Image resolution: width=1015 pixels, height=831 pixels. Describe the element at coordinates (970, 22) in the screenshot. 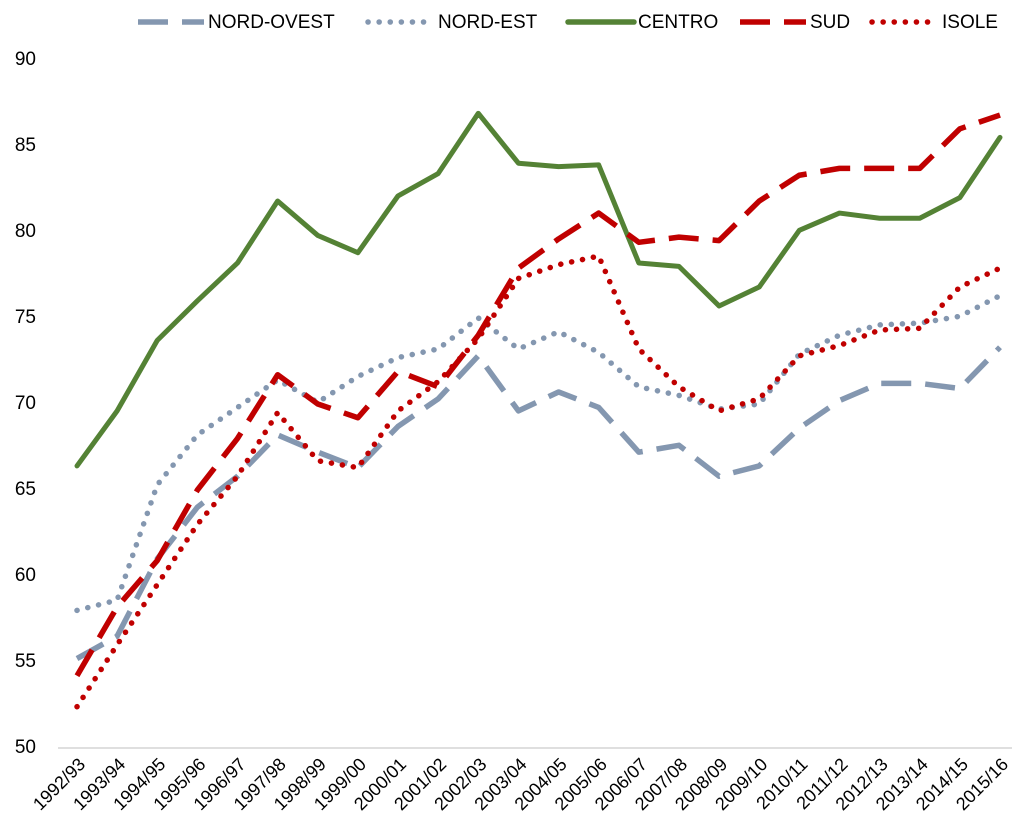

I see `legend-label: ISOLE` at that location.